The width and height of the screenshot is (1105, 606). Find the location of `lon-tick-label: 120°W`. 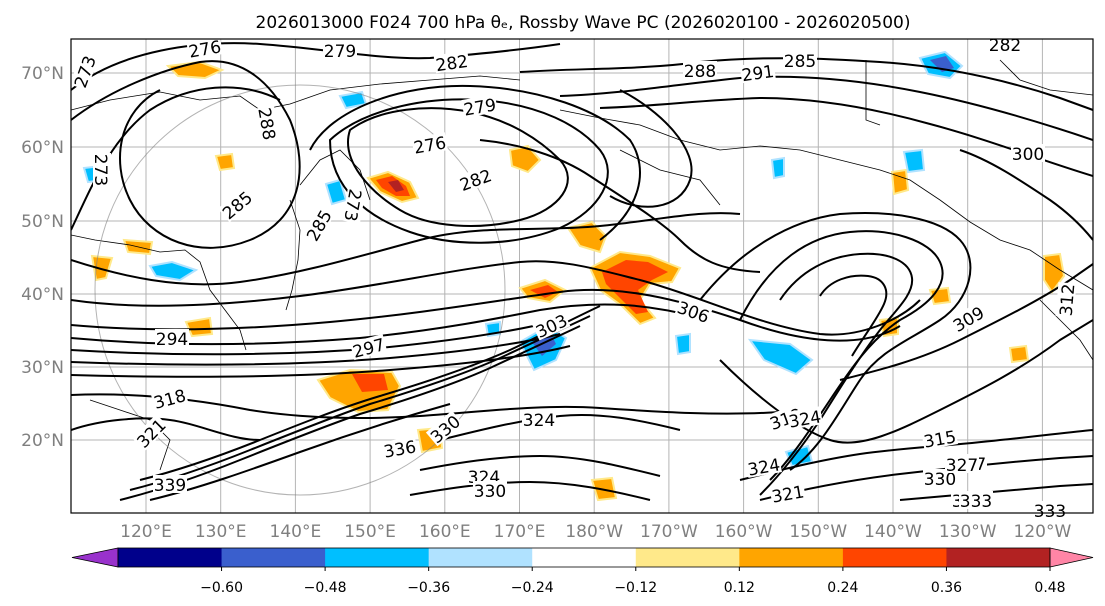

lon-tick-label: 120°W is located at coordinates (1043, 532).